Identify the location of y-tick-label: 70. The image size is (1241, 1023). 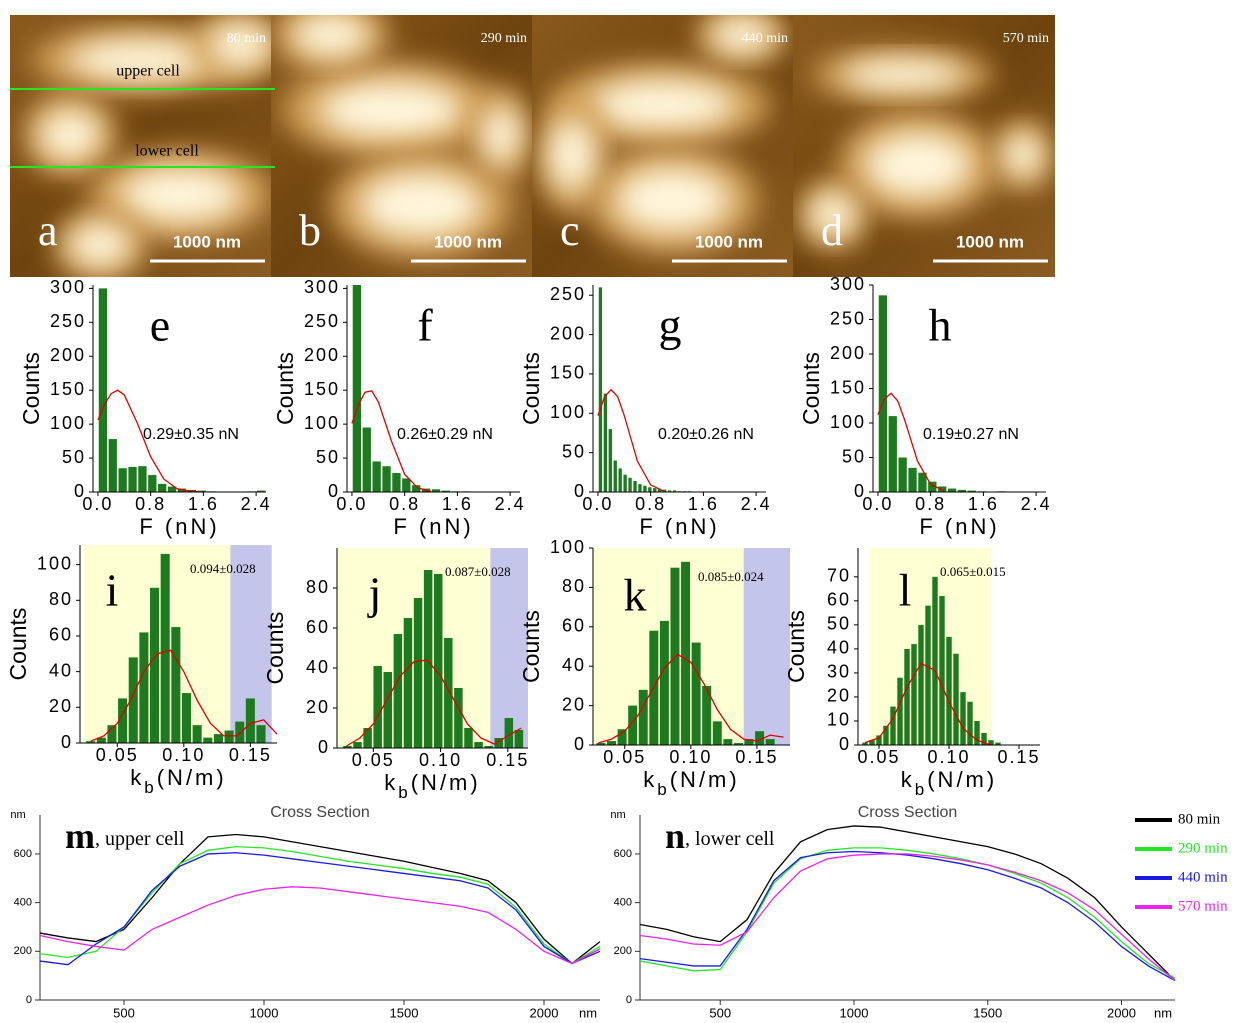
(839, 576).